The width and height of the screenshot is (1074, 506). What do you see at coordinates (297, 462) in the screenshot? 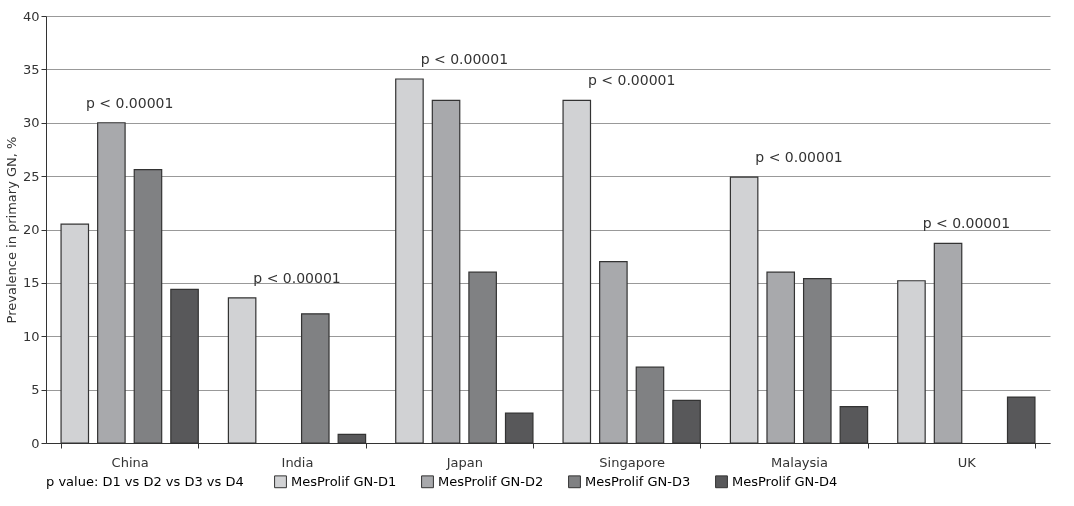
I see `x-tick-label: India` at bounding box center [297, 462].